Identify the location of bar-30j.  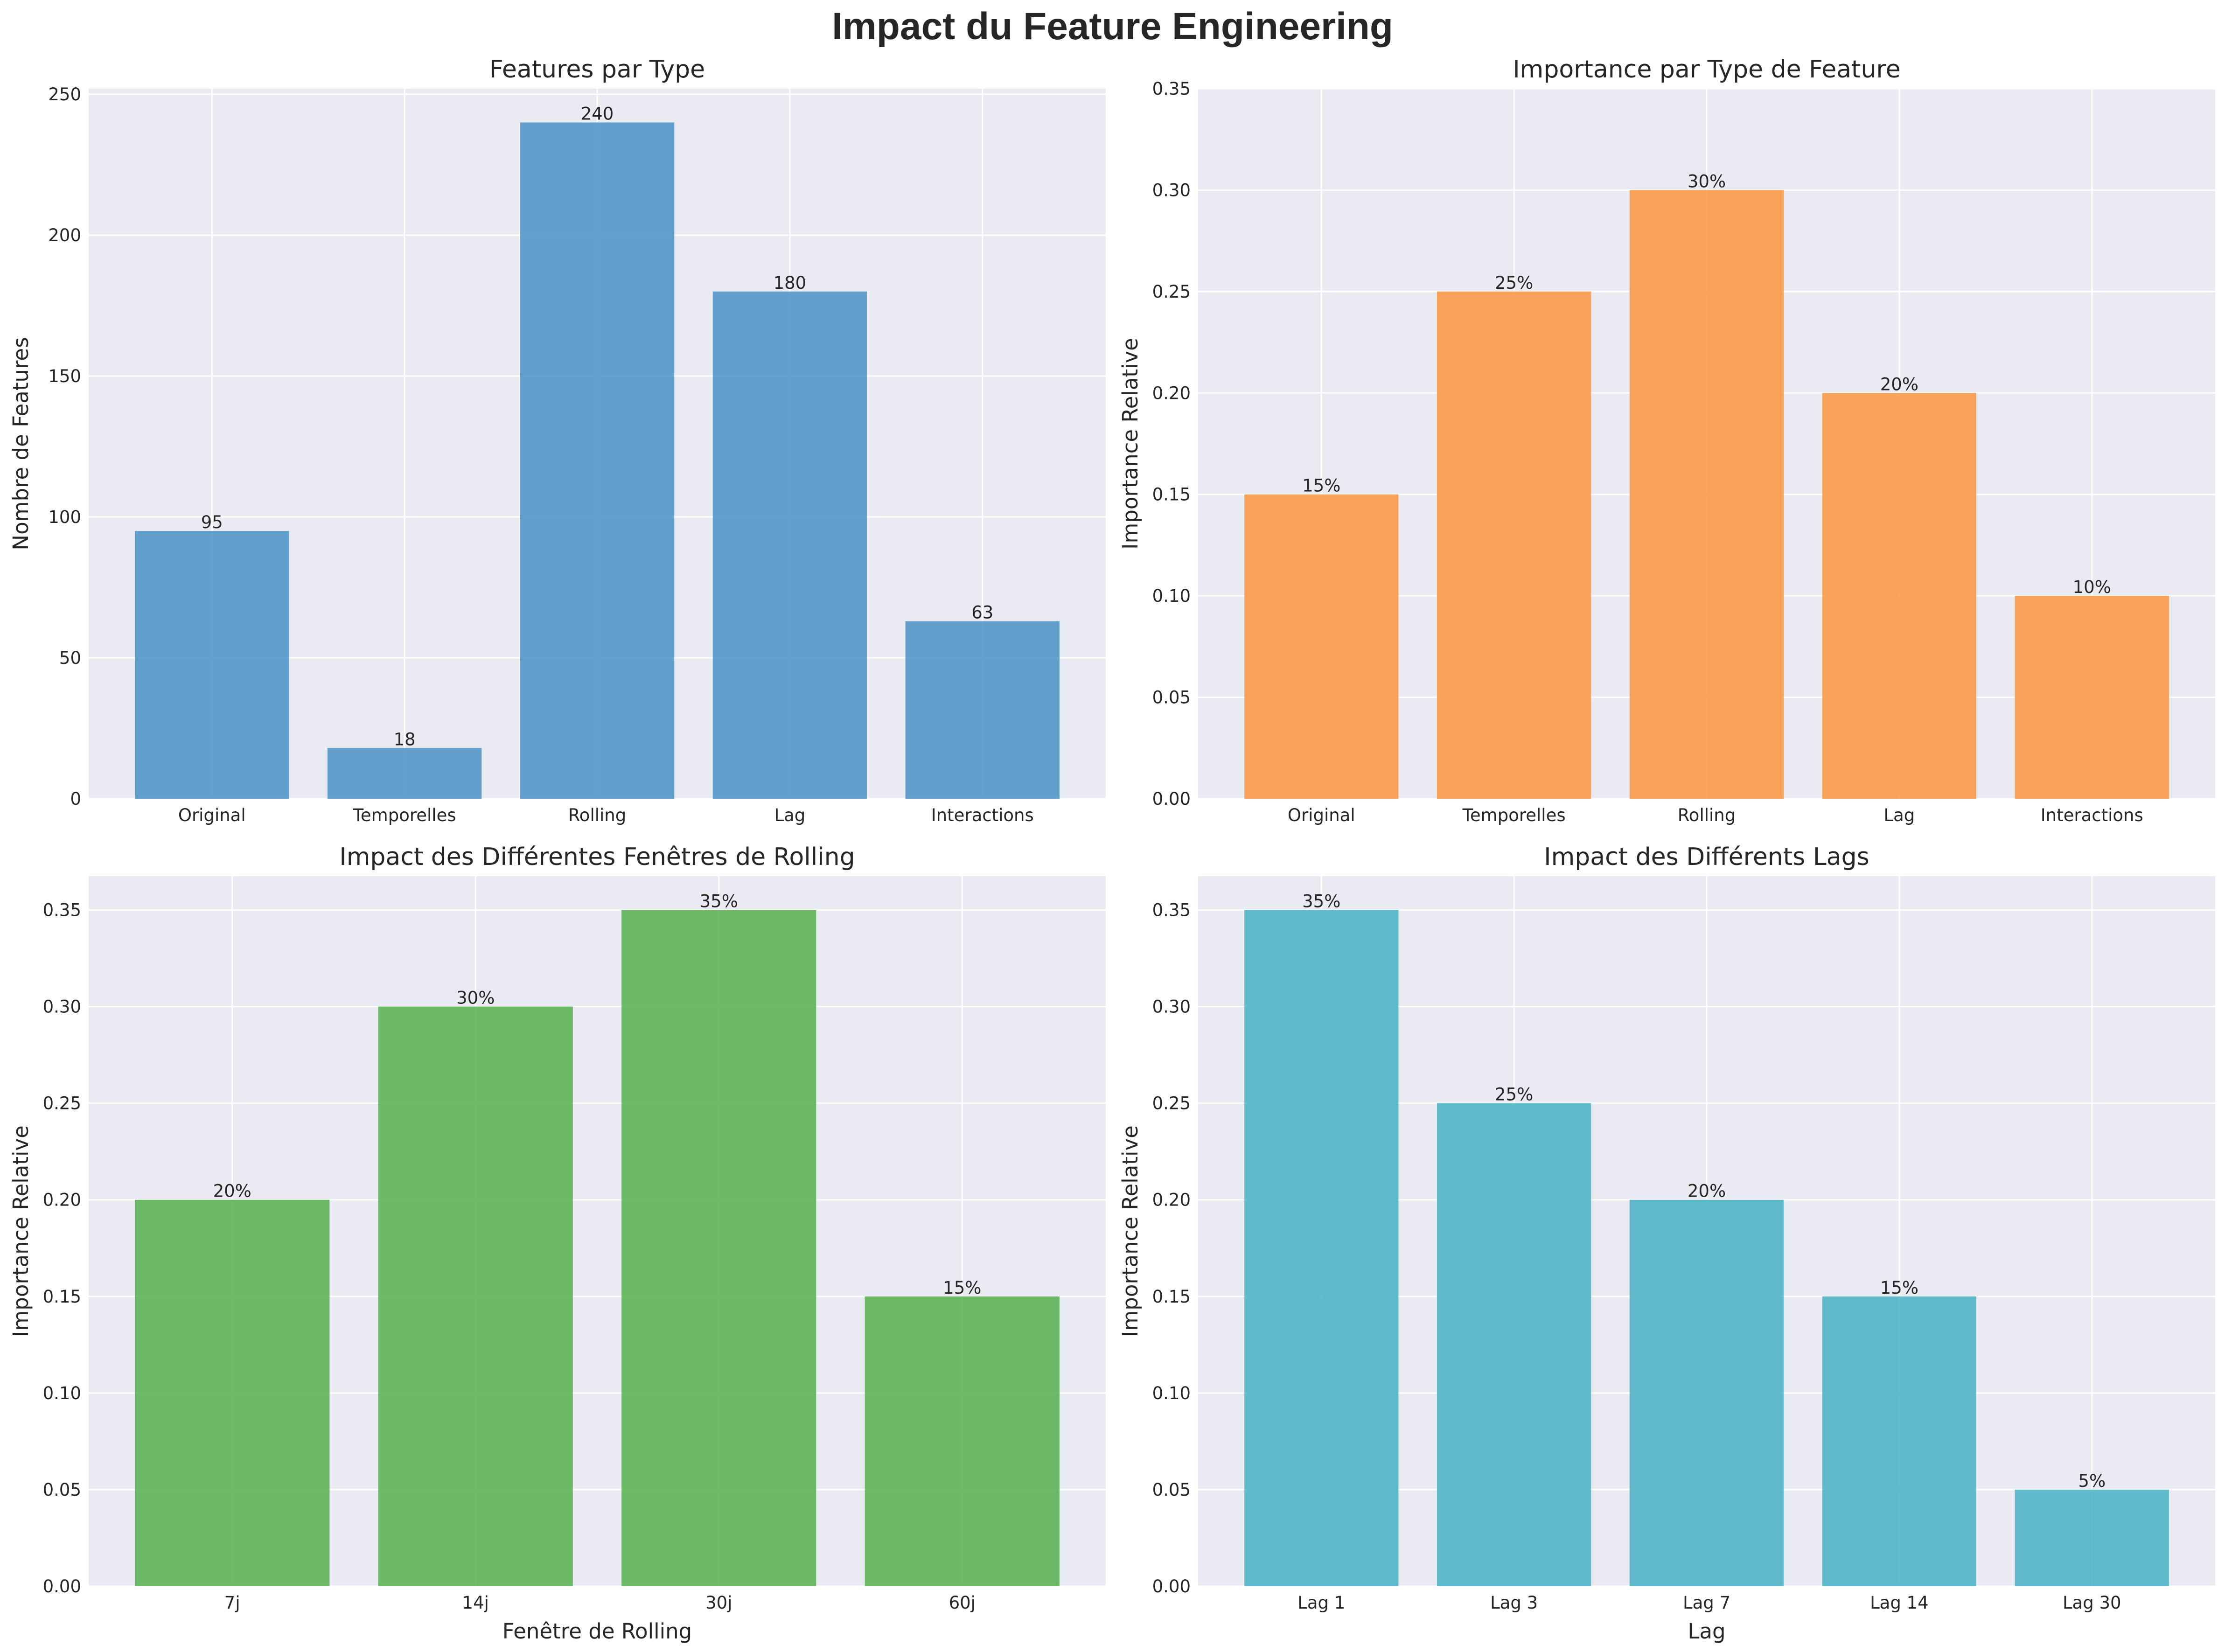
(719, 1248).